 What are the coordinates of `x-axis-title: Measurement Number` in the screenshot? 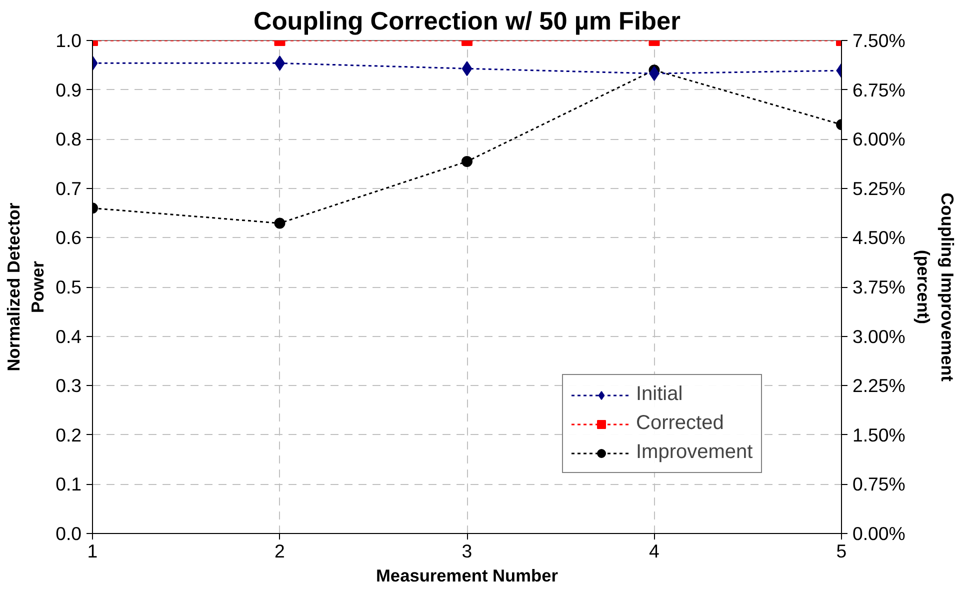 It's located at (467, 576).